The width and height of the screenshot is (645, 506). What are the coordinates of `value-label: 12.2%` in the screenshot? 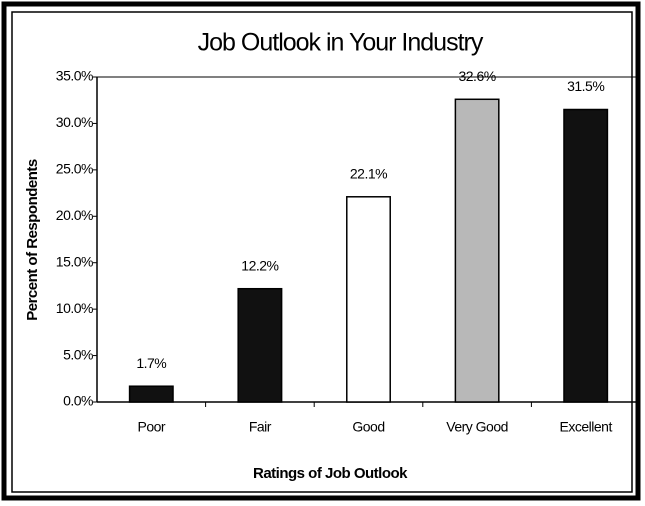 It's located at (259, 265).